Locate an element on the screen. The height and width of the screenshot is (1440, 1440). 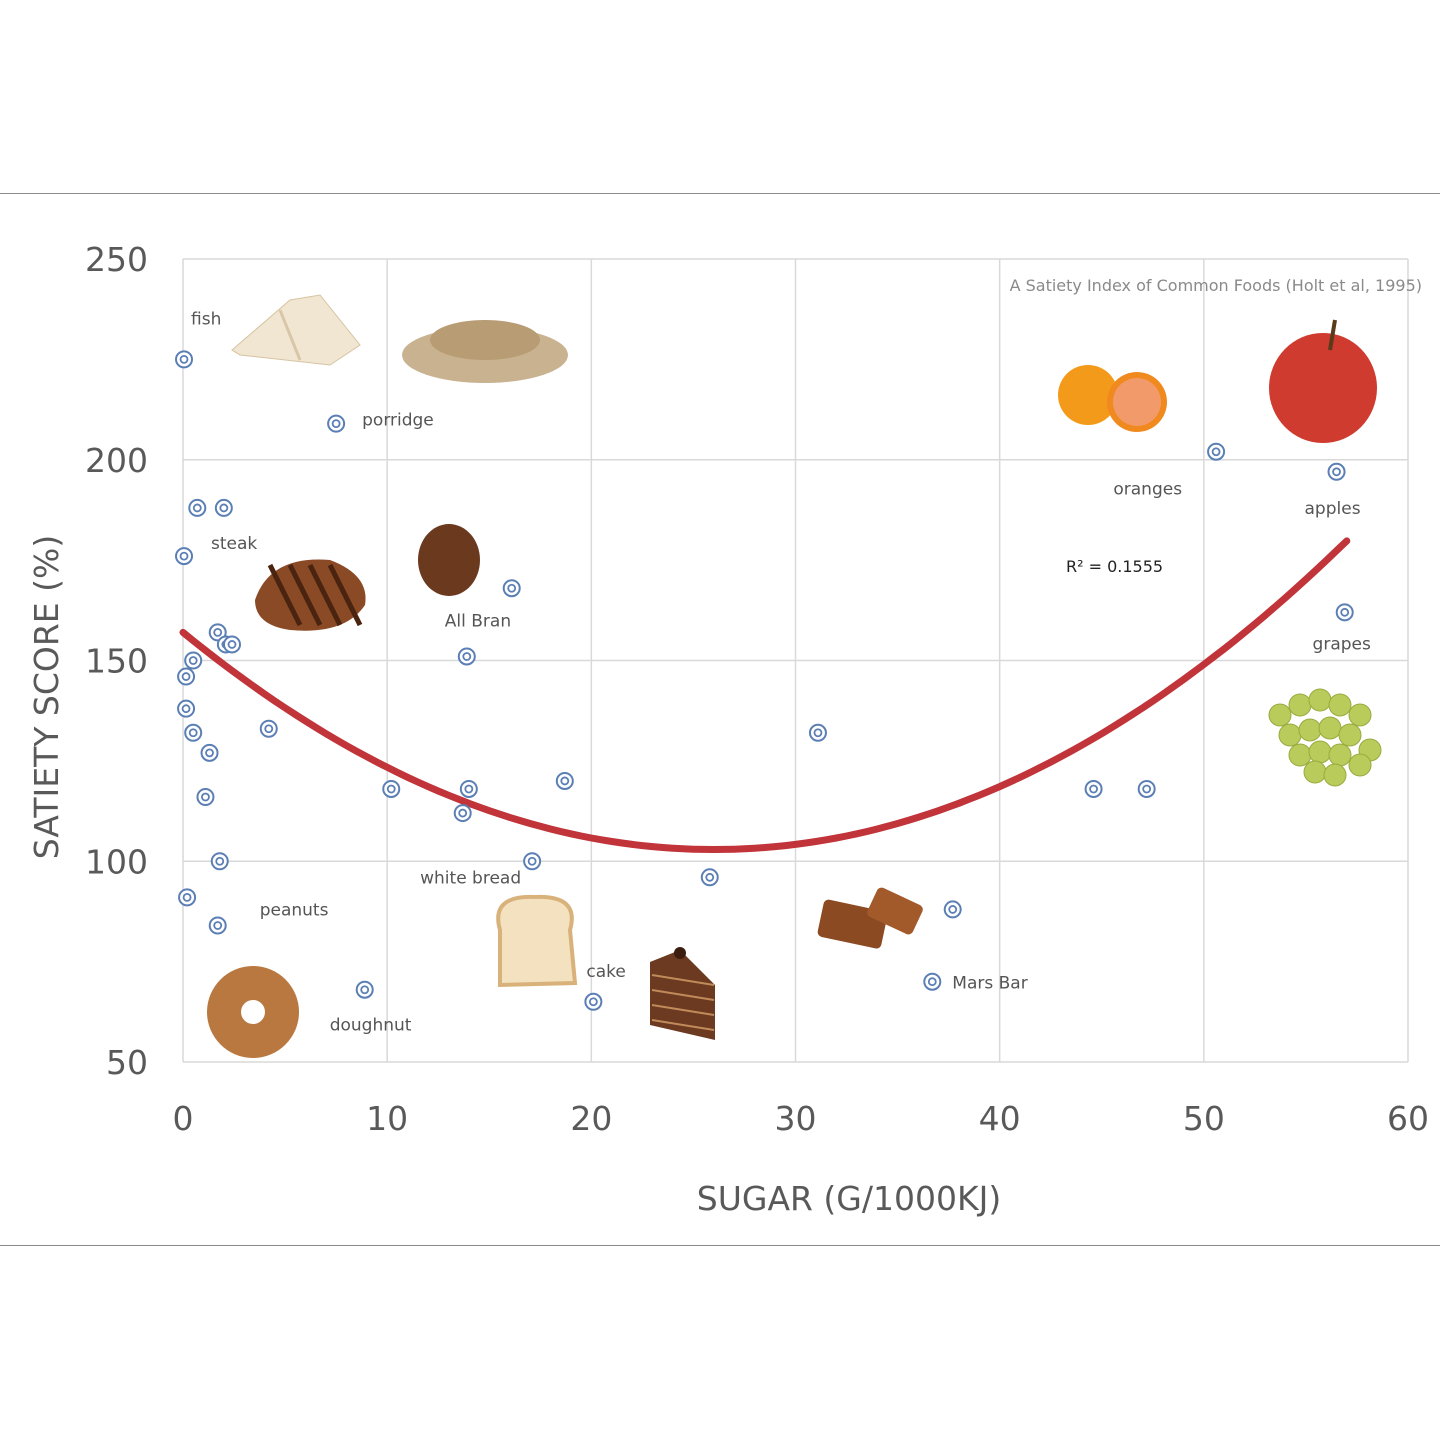
y-tick-label: 50 is located at coordinates (127, 1062).